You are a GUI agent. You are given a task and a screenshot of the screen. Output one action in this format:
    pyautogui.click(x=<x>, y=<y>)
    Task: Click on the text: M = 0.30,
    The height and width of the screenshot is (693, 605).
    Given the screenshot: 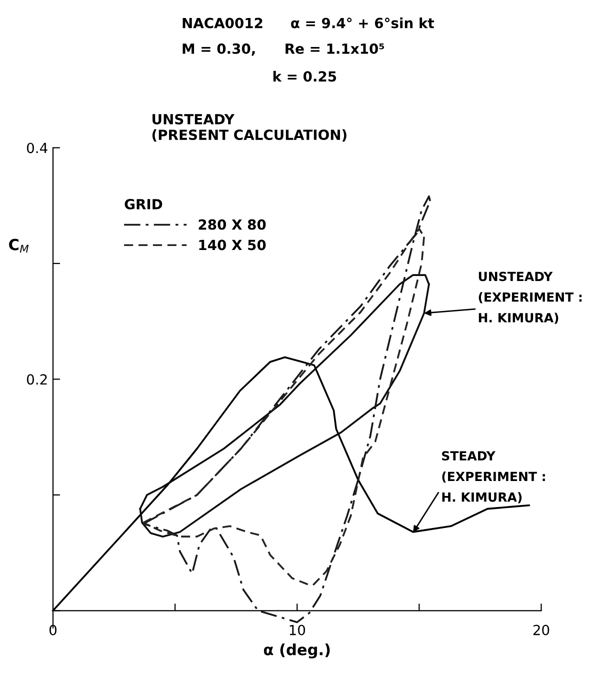 What is the action you would take?
    pyautogui.click(x=218, y=49)
    